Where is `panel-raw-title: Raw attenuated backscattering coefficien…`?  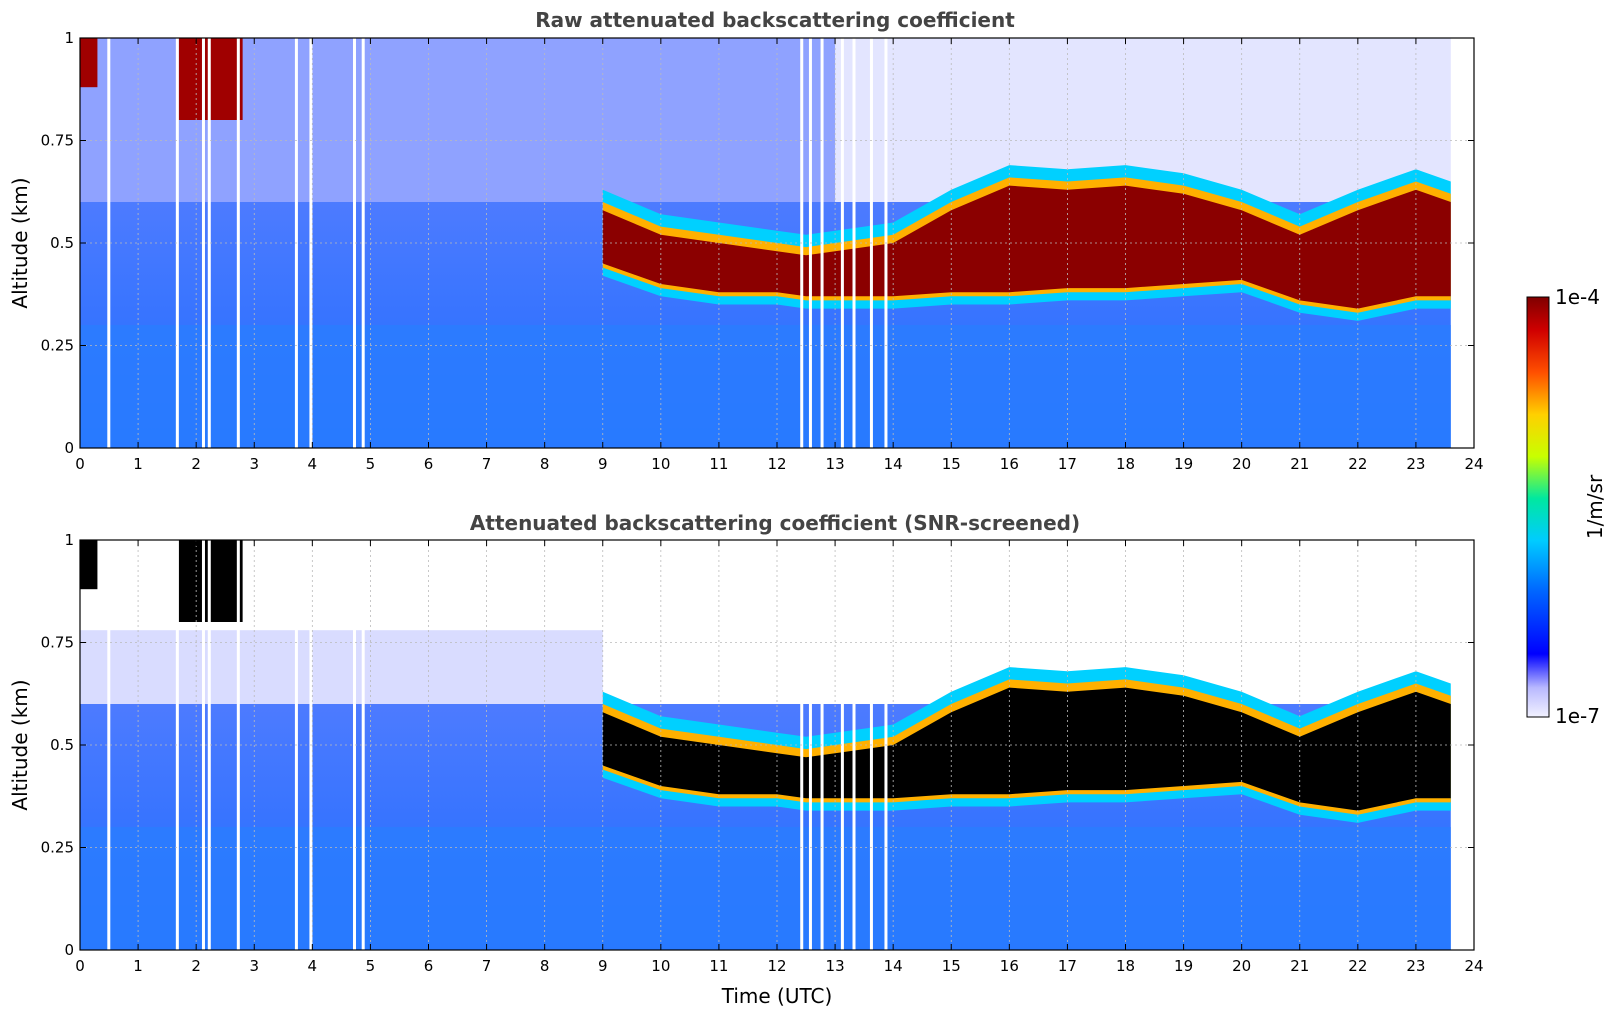 panel-raw-title: Raw attenuated backscattering coefficien… is located at coordinates (775, 20).